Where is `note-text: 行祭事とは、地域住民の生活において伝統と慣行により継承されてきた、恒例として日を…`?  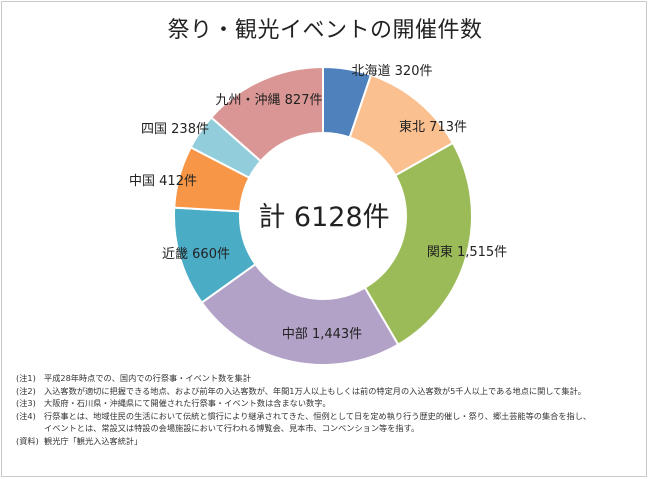 note-text: 行祭事とは、地域住民の生活において伝統と慣行により継承されてきた、恒例として日を… is located at coordinates (318, 415).